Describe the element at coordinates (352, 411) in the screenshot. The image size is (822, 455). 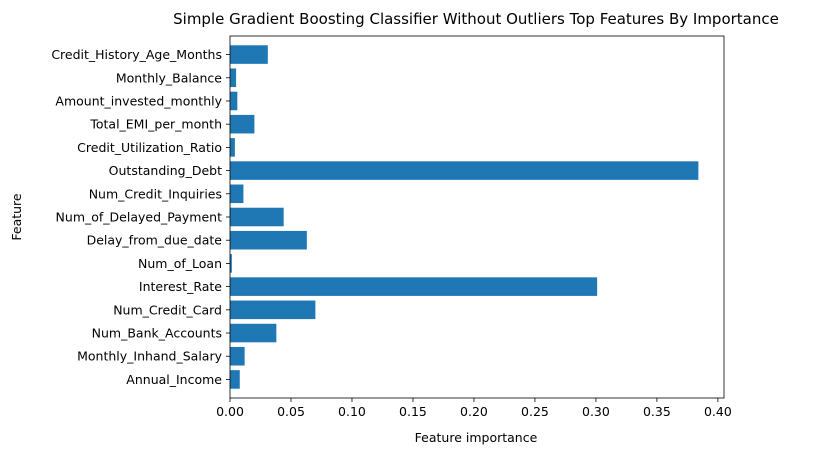
I see `x-tick-label: 0.10` at that location.